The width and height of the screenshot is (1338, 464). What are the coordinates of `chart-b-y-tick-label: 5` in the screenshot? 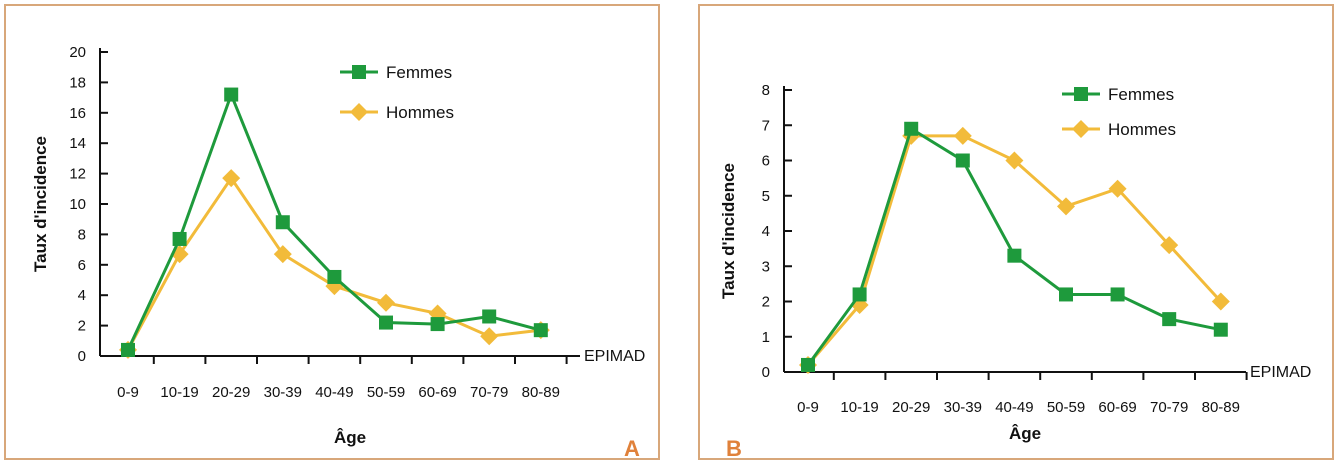 It's located at (766, 196).